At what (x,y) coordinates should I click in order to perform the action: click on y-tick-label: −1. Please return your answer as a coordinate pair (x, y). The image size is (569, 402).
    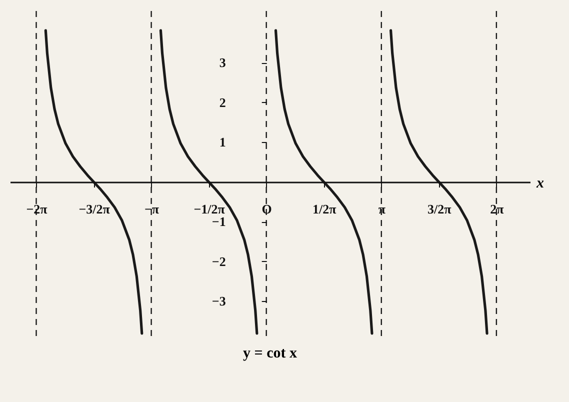
    Looking at the image, I should click on (219, 222).